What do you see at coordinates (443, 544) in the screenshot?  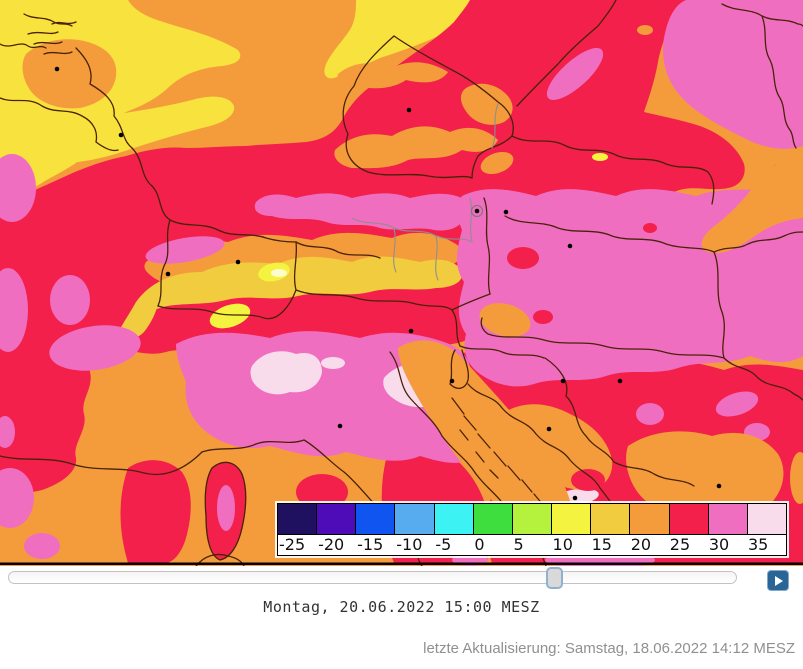 I see `legend-label: -5` at bounding box center [443, 544].